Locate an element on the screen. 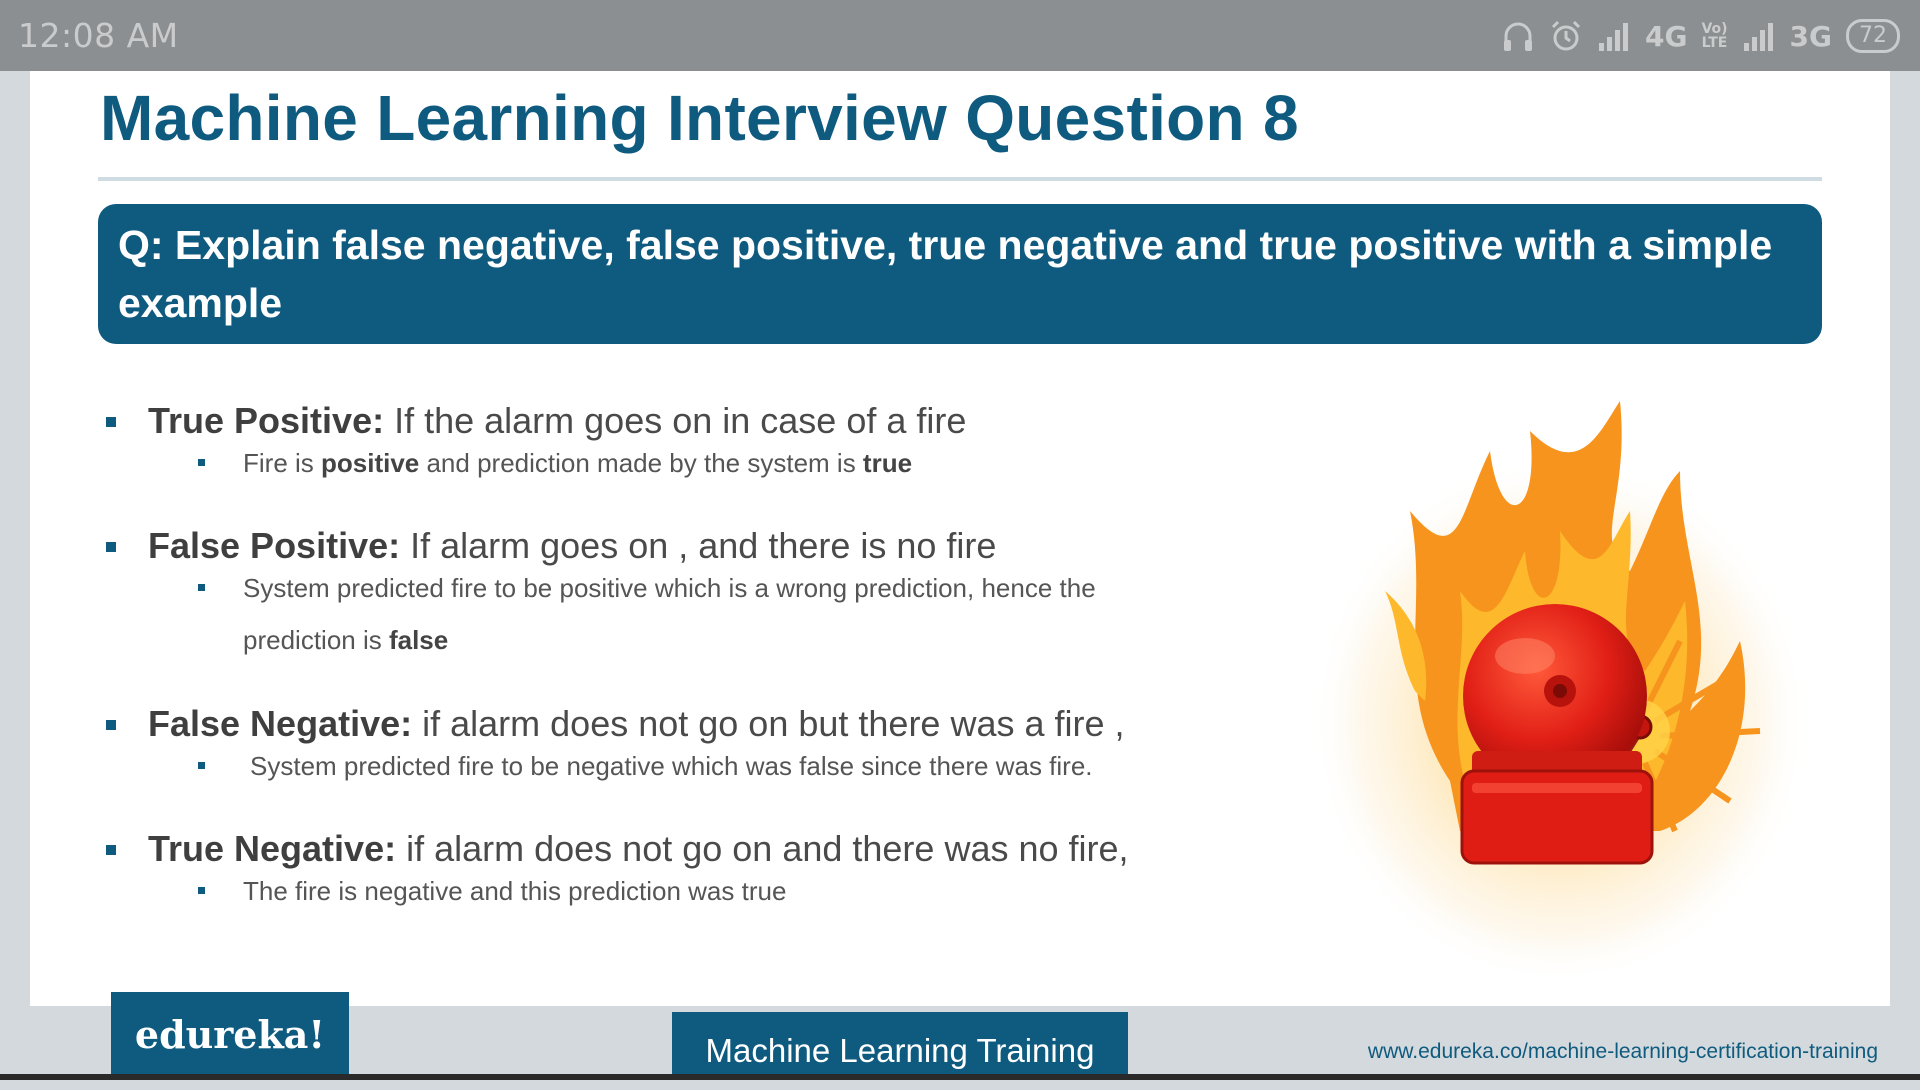 The image size is (1920, 1090). network-type-3g: 3G is located at coordinates (1810, 36).